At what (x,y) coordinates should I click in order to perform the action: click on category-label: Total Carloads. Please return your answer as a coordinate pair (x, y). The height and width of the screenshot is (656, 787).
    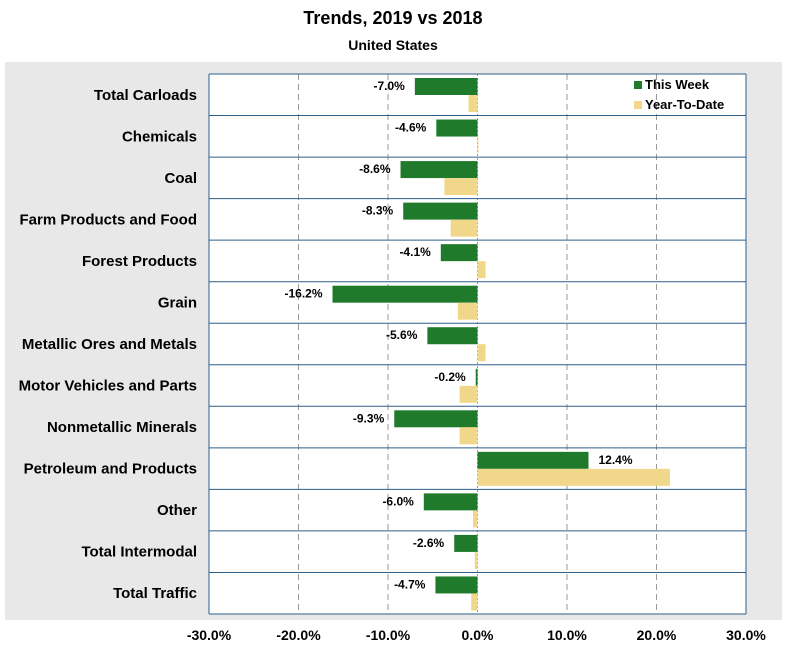
    Looking at the image, I should click on (145, 95).